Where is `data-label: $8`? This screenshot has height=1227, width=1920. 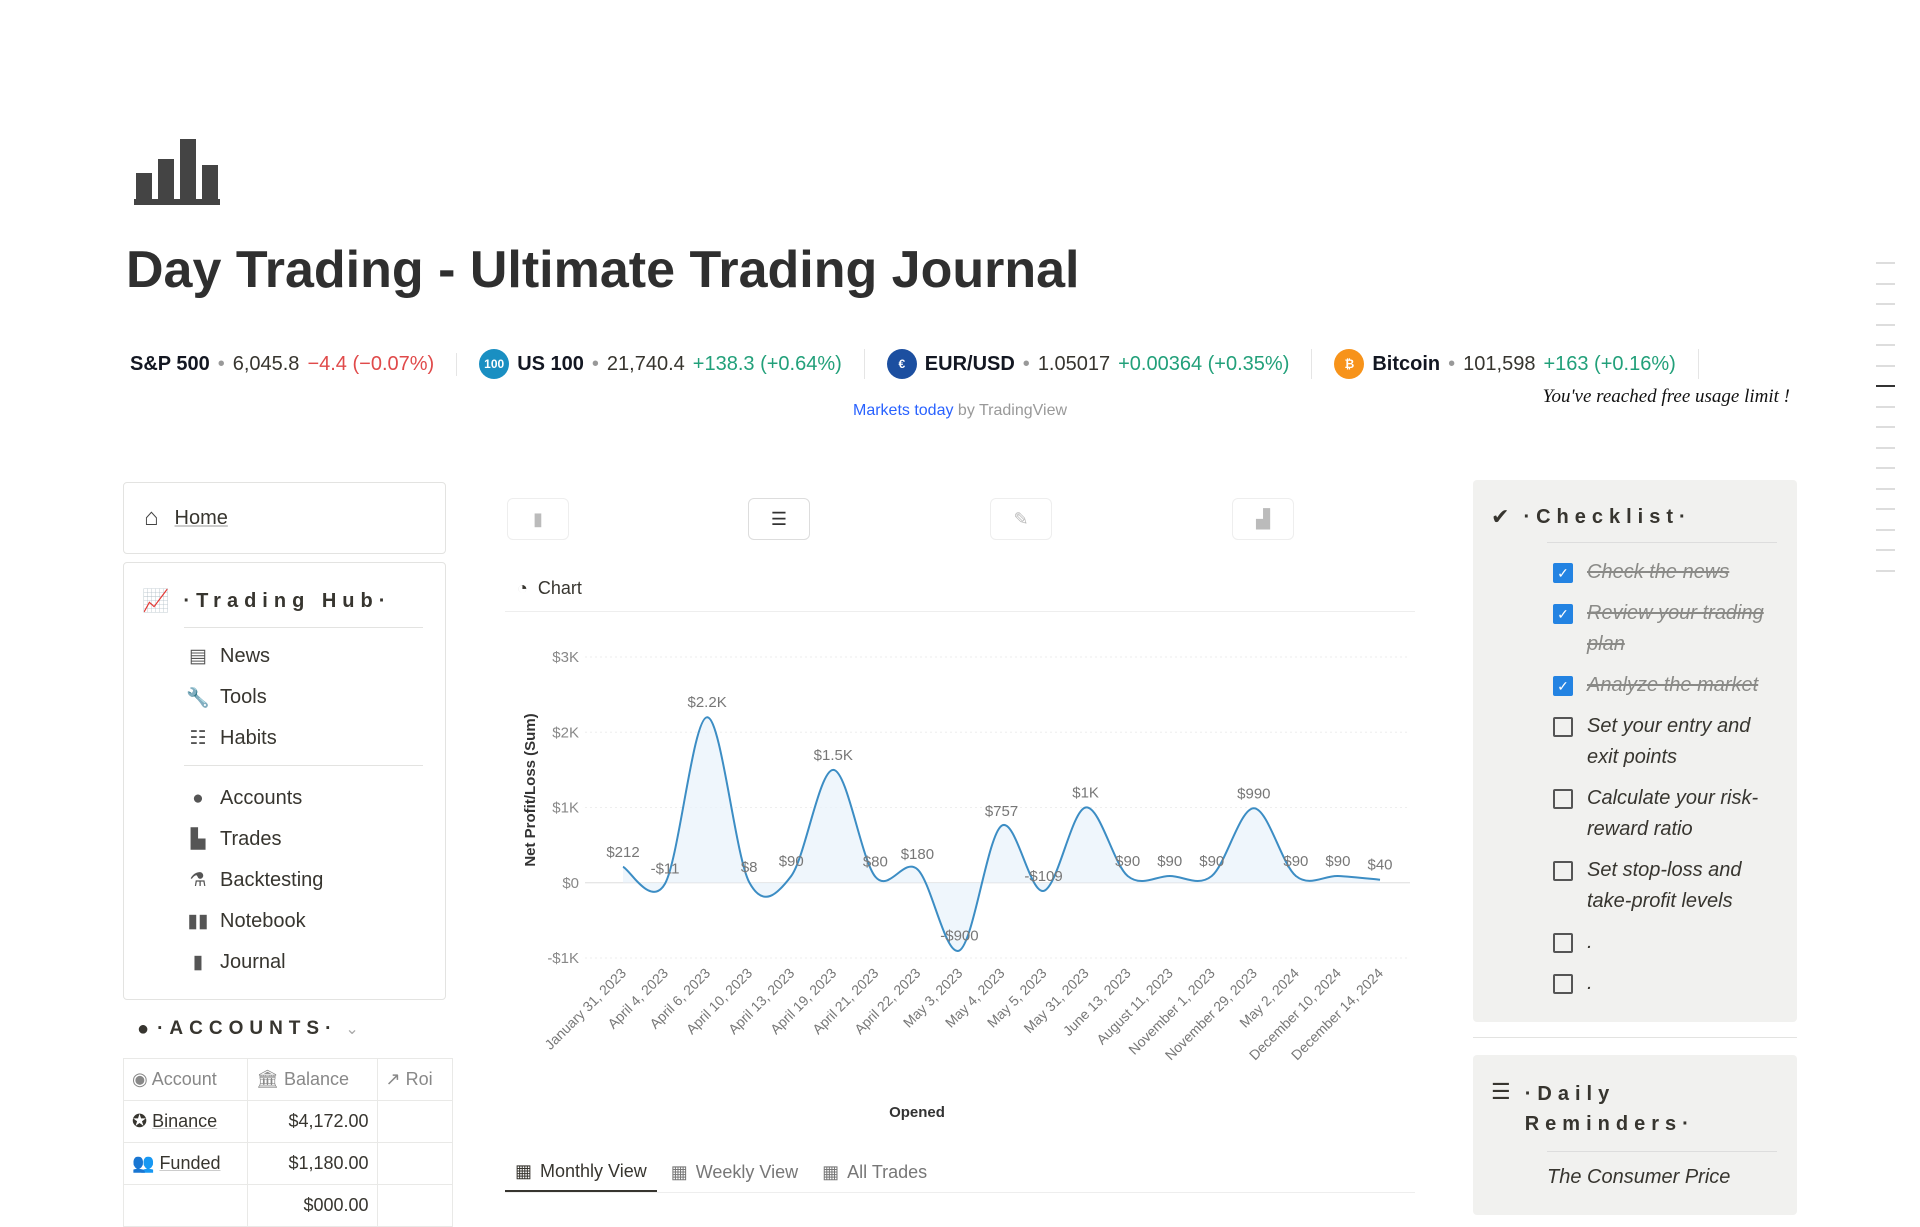 data-label: $8 is located at coordinates (749, 867).